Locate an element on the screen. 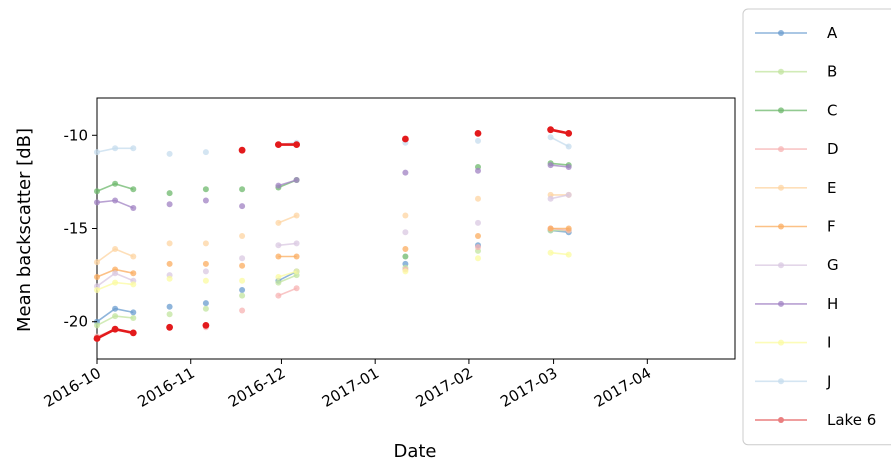 This screenshot has height=466, width=891. x-tick-label: 2016-12 is located at coordinates (256, 387).